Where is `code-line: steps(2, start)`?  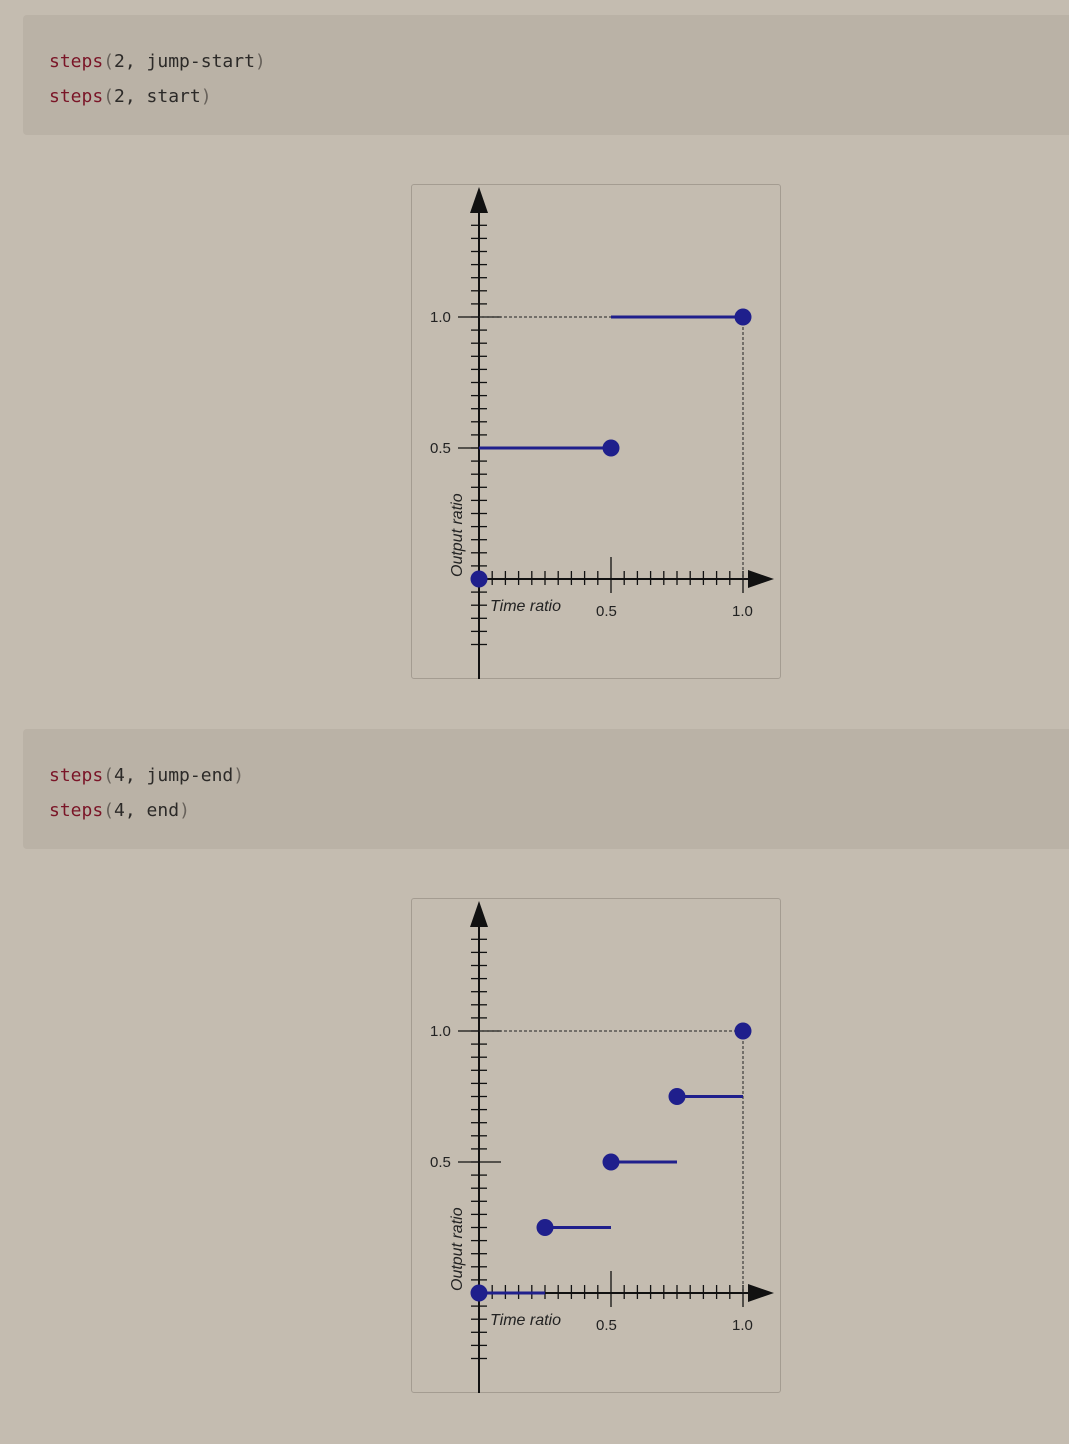 code-line: steps(2, start) is located at coordinates (130, 96).